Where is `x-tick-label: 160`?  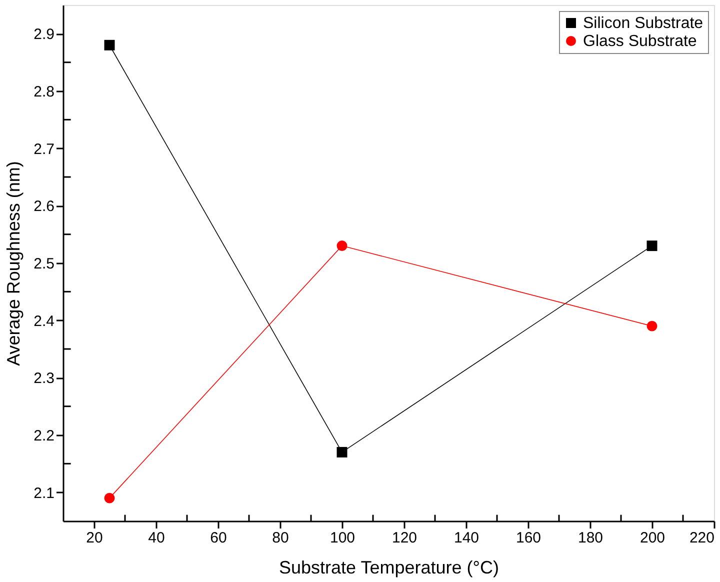 x-tick-label: 160 is located at coordinates (529, 538).